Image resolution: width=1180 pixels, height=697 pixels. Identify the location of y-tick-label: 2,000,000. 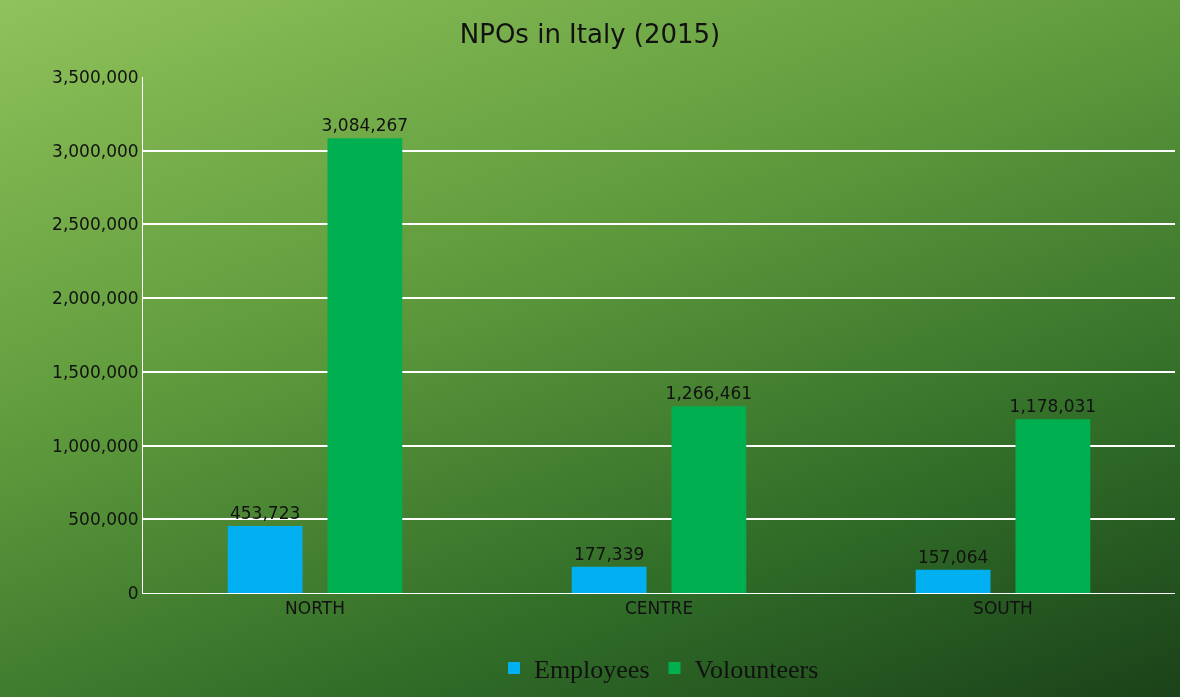
(95, 298).